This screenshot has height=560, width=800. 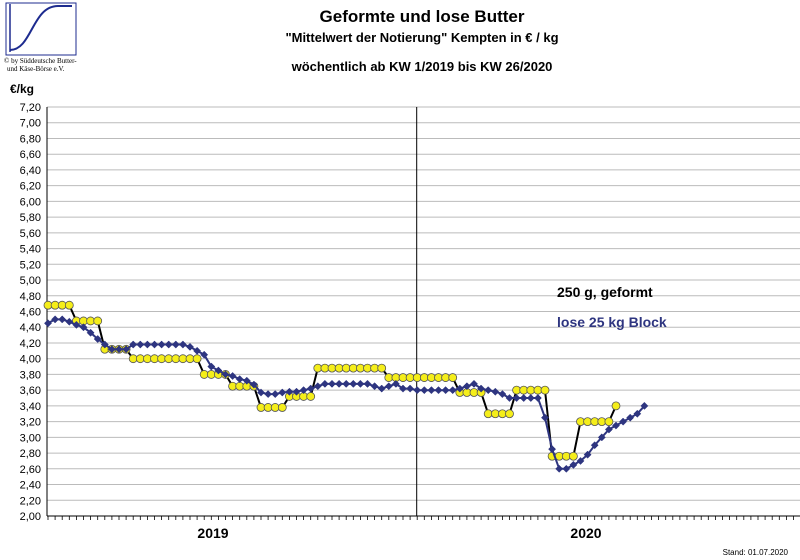 I want to click on logo-frame, so click(x=41, y=29).